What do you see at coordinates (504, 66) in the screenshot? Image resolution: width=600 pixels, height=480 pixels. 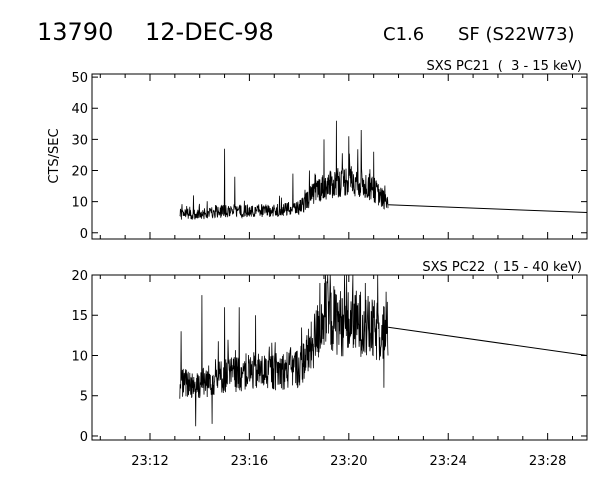 I see `panel-title: SXS PC21 ( 3 - 15 keV)` at bounding box center [504, 66].